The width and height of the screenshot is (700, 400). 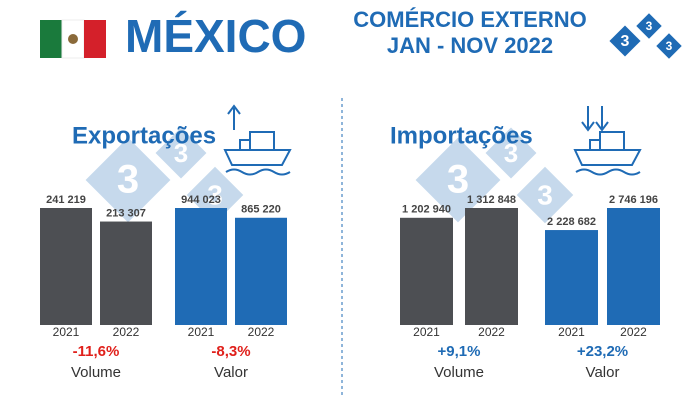 What do you see at coordinates (633, 200) in the screenshot?
I see `value-label: 2 746 196` at bounding box center [633, 200].